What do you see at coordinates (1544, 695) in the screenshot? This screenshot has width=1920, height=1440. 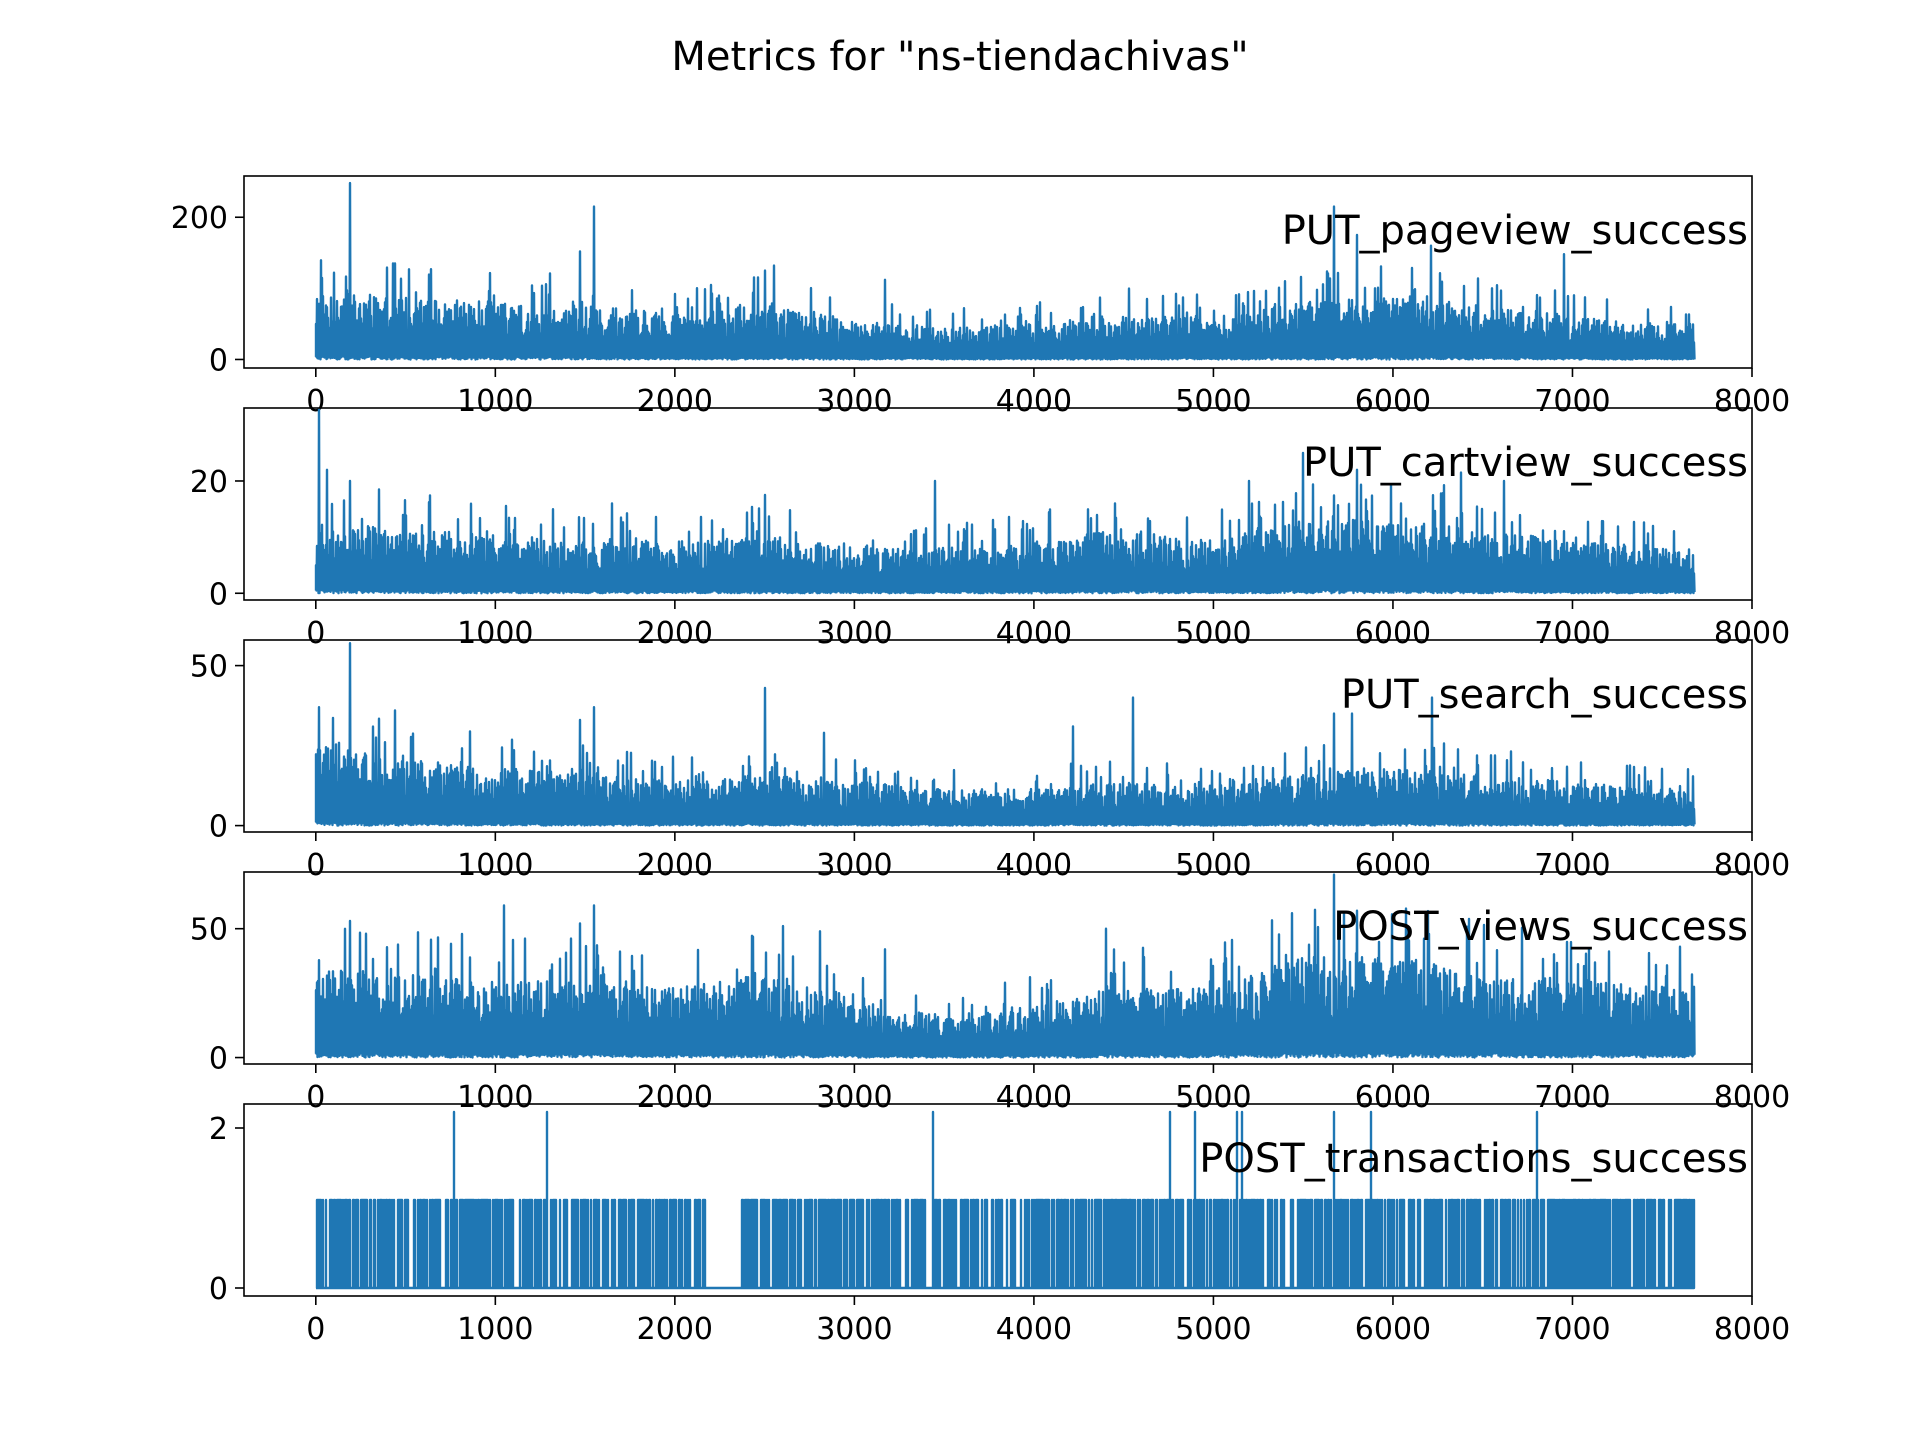 I see `panel-title: PUT_search_success` at bounding box center [1544, 695].